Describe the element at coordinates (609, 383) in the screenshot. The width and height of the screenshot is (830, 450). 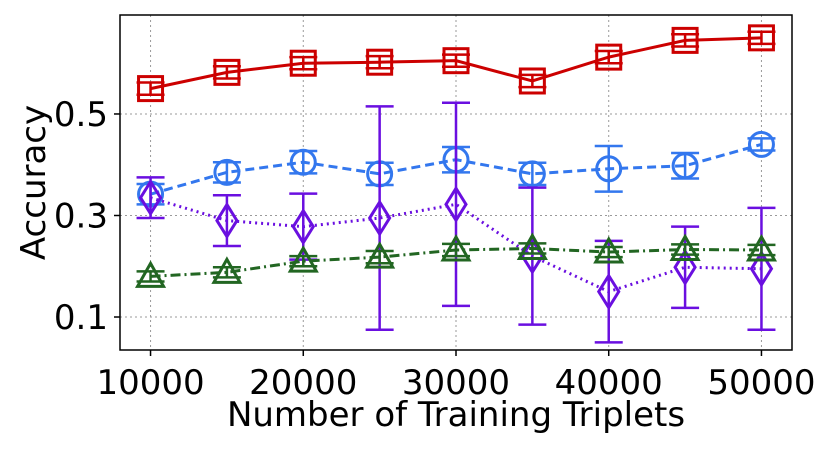
I see `x-tick-label: 40000` at that location.